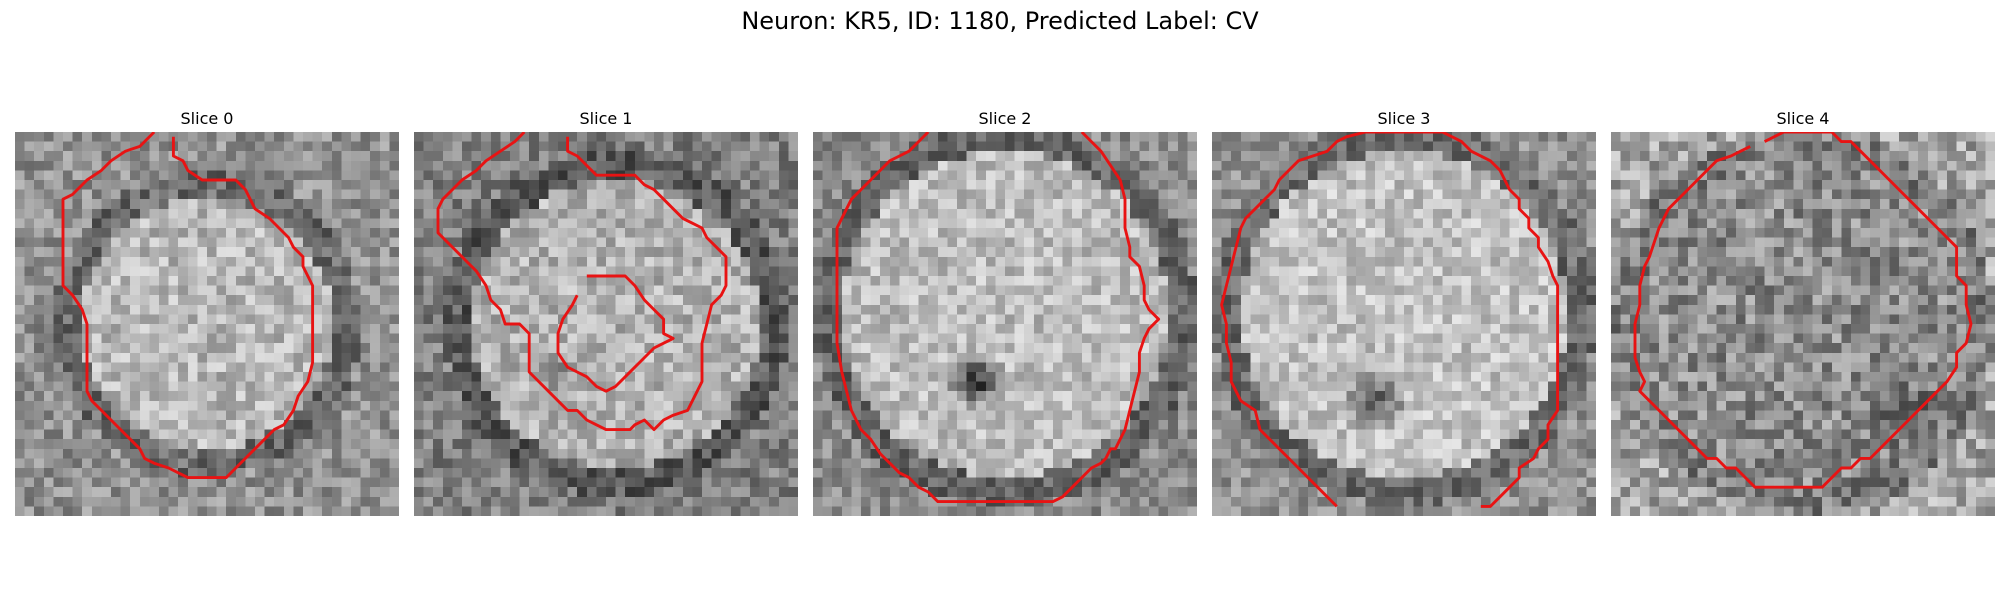  What do you see at coordinates (615, 333) in the screenshot?
I see `slice-1-inner-contour` at bounding box center [615, 333].